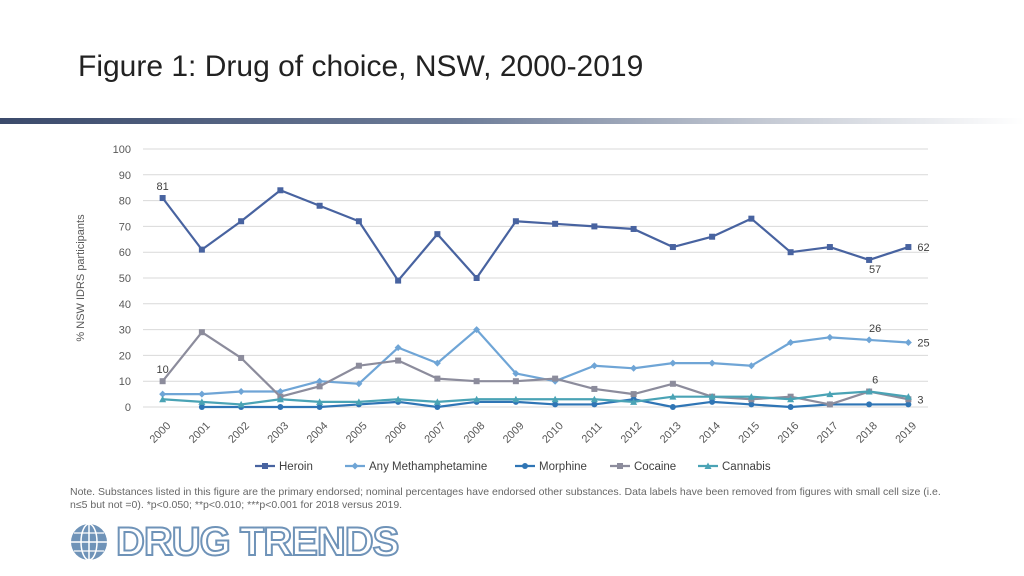  Describe the element at coordinates (920, 400) in the screenshot. I see `data-label: 3` at that location.